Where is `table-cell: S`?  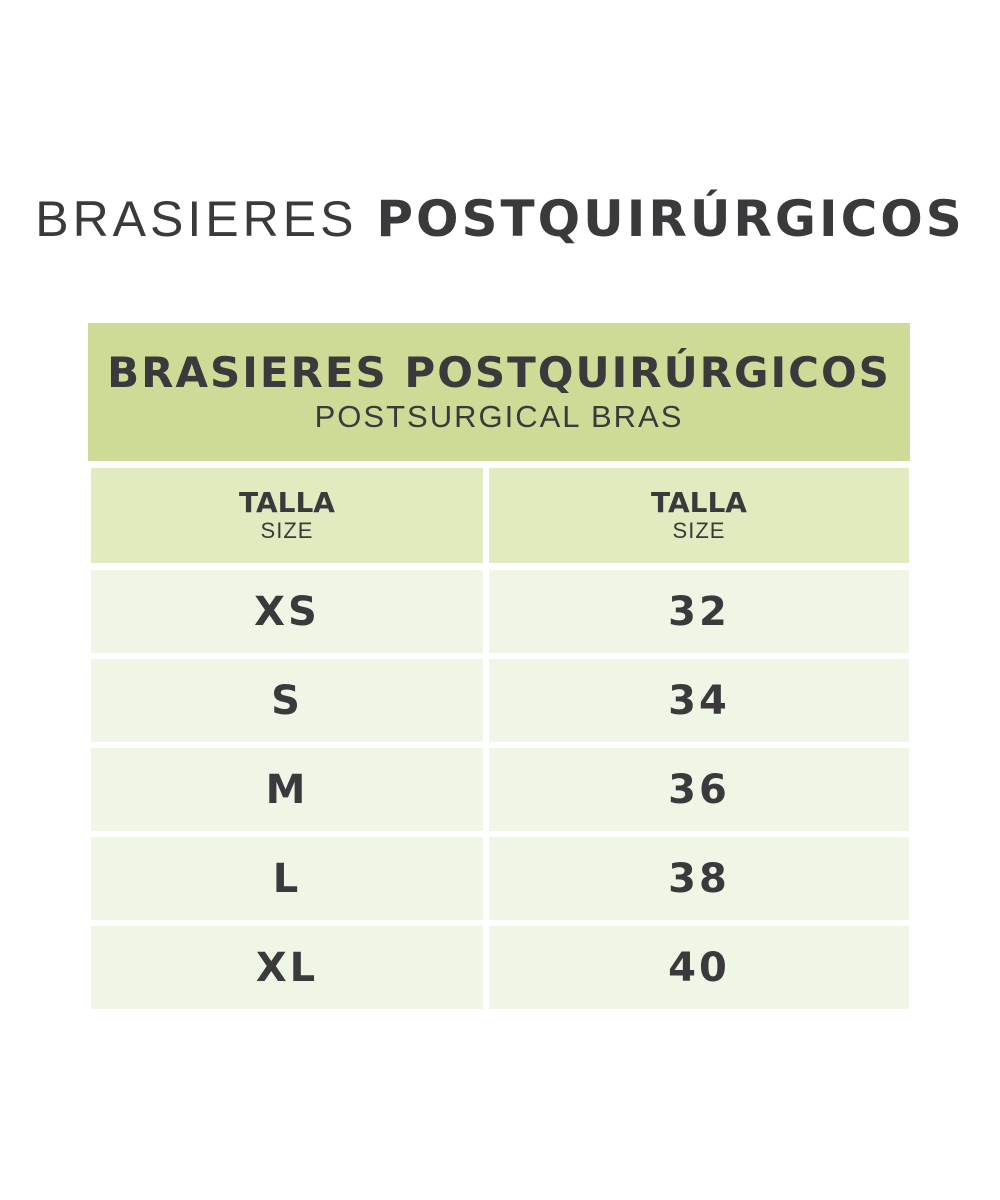 table-cell: S is located at coordinates (287, 700).